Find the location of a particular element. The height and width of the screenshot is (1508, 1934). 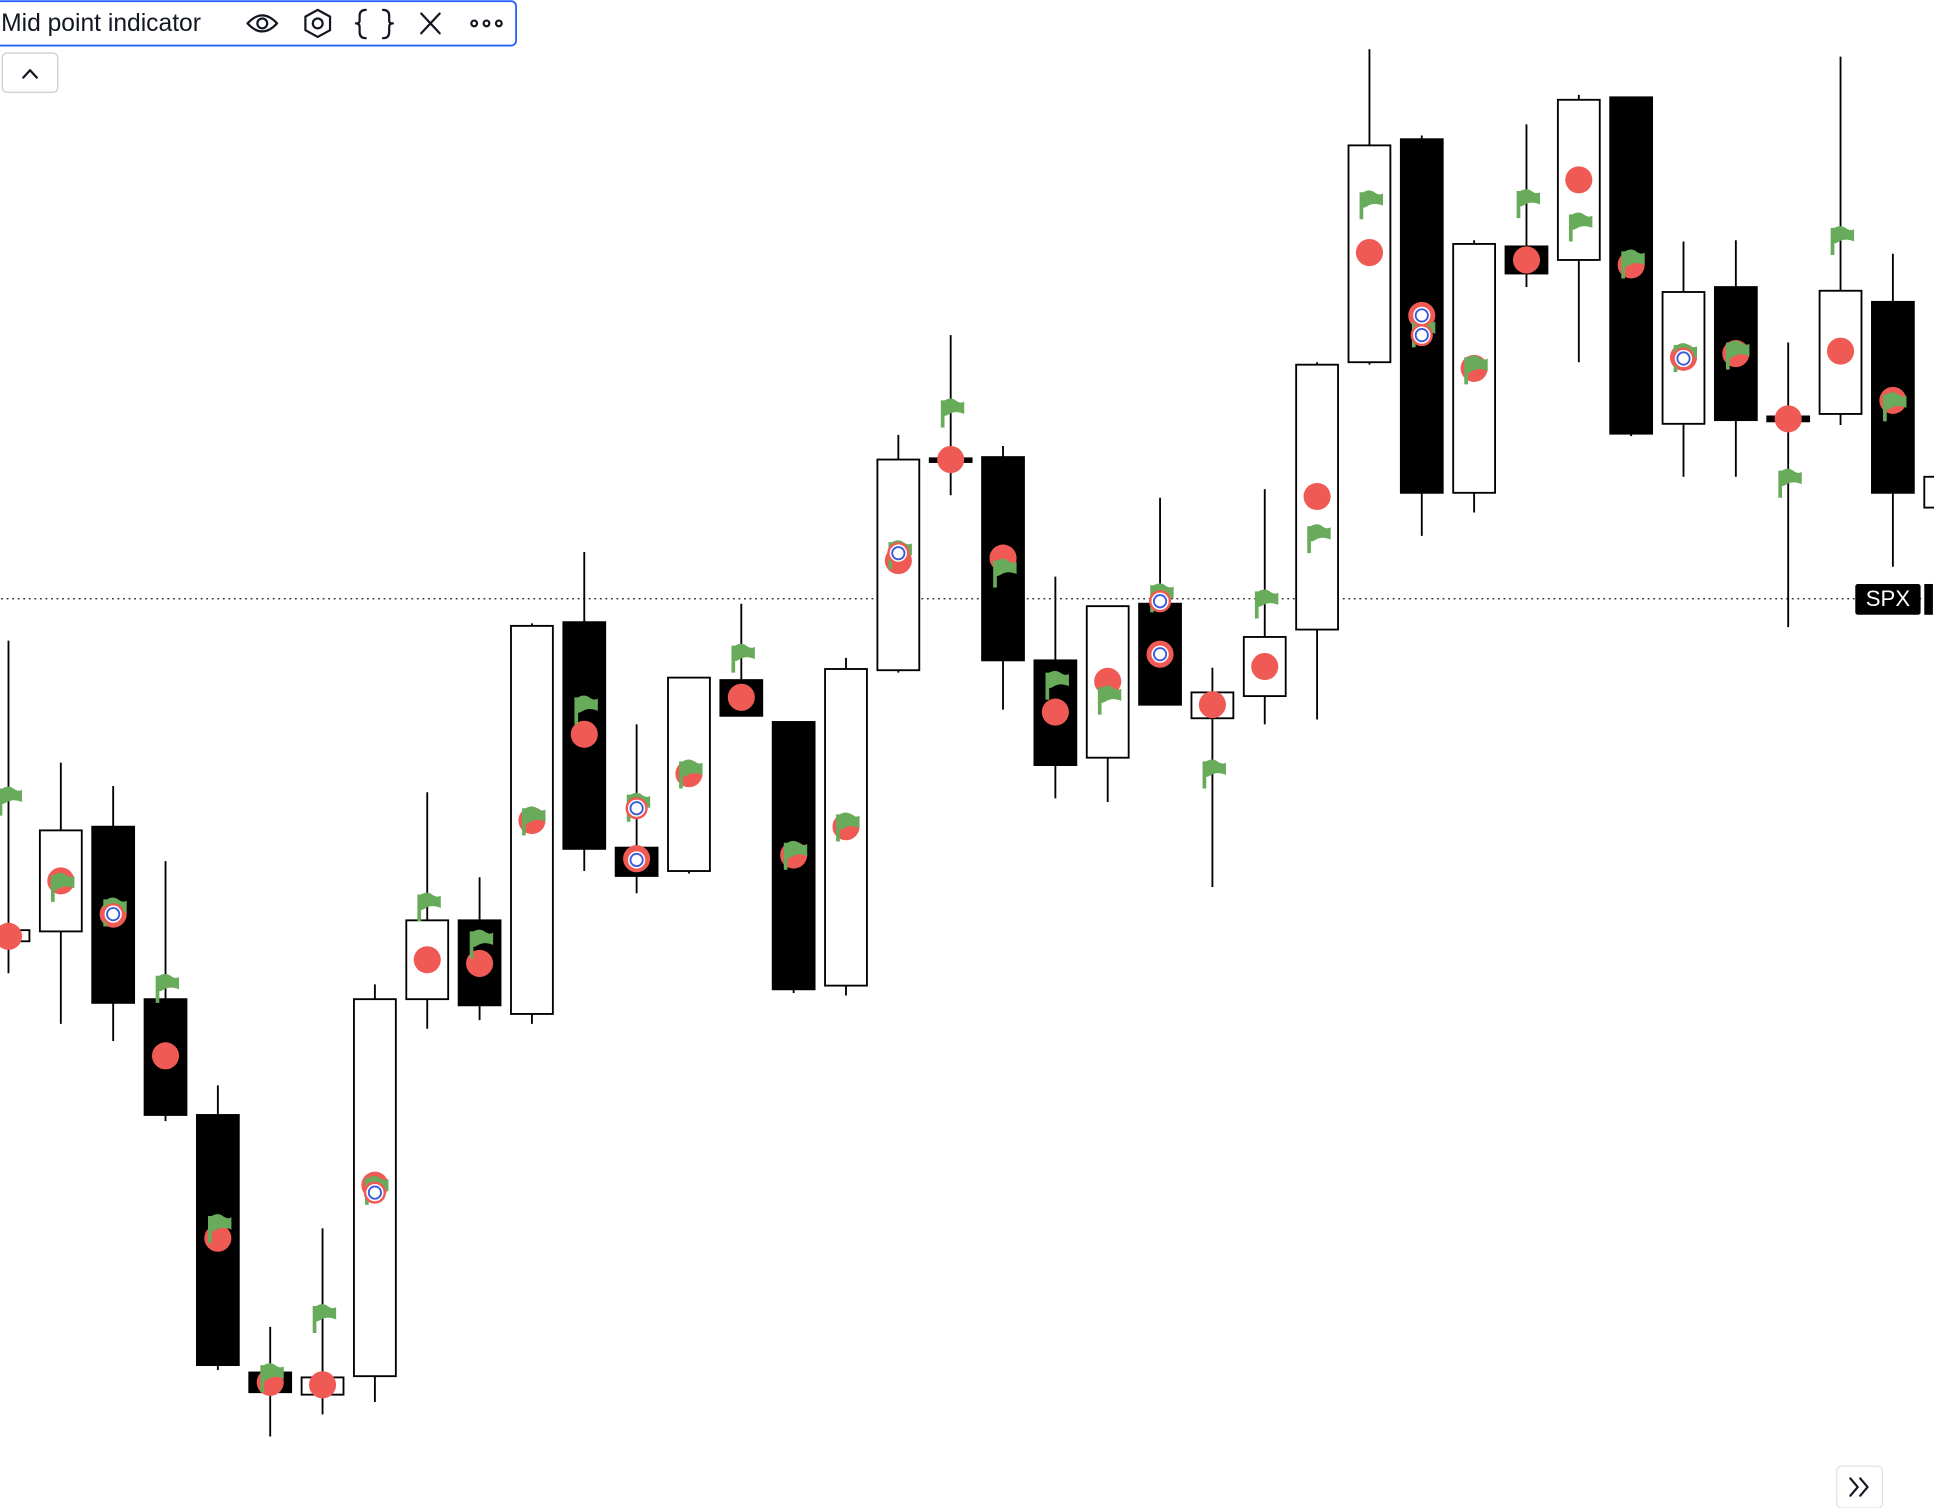

price-label-box is located at coordinates (1888, 599).